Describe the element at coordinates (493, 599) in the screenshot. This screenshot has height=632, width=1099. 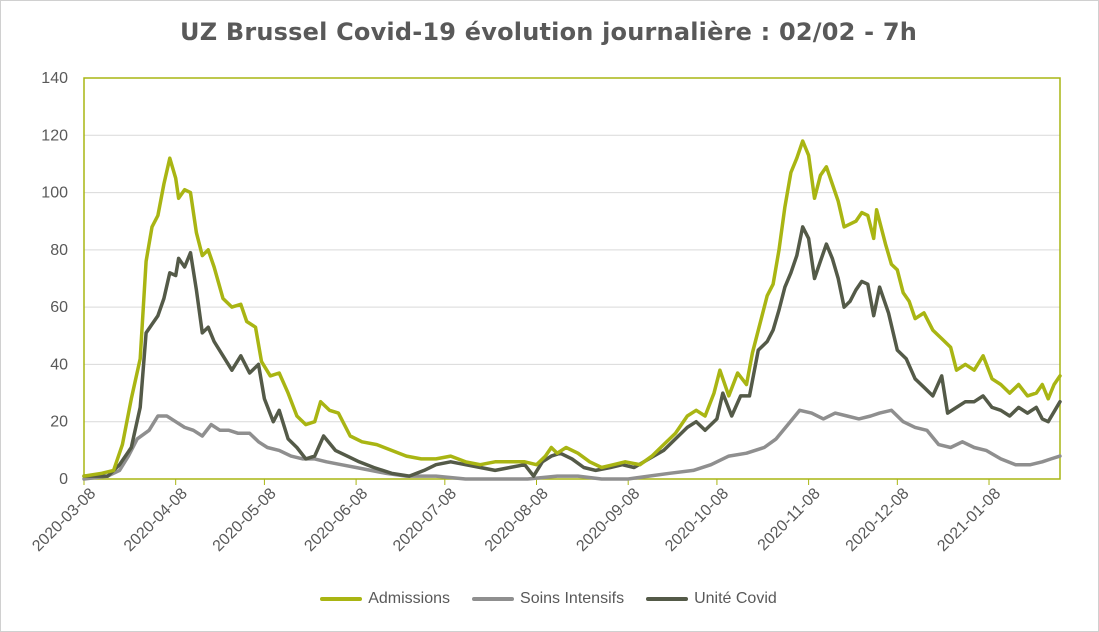
I see `legend-swatch-soins-intensifs` at that location.